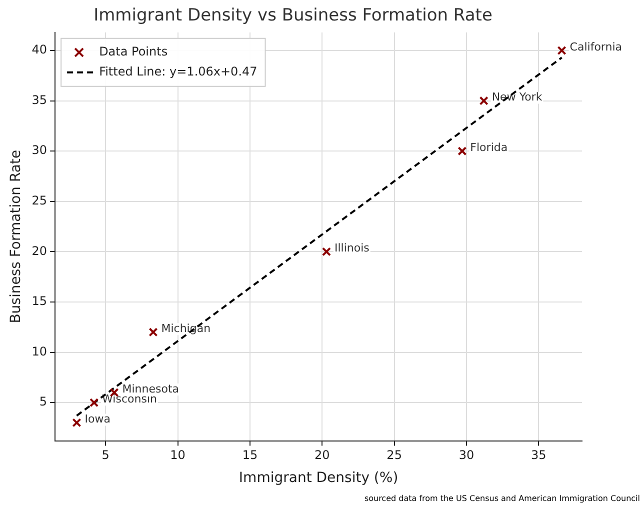 The height and width of the screenshot is (505, 644). I want to click on y-tick-label: 40, so click(40, 49).